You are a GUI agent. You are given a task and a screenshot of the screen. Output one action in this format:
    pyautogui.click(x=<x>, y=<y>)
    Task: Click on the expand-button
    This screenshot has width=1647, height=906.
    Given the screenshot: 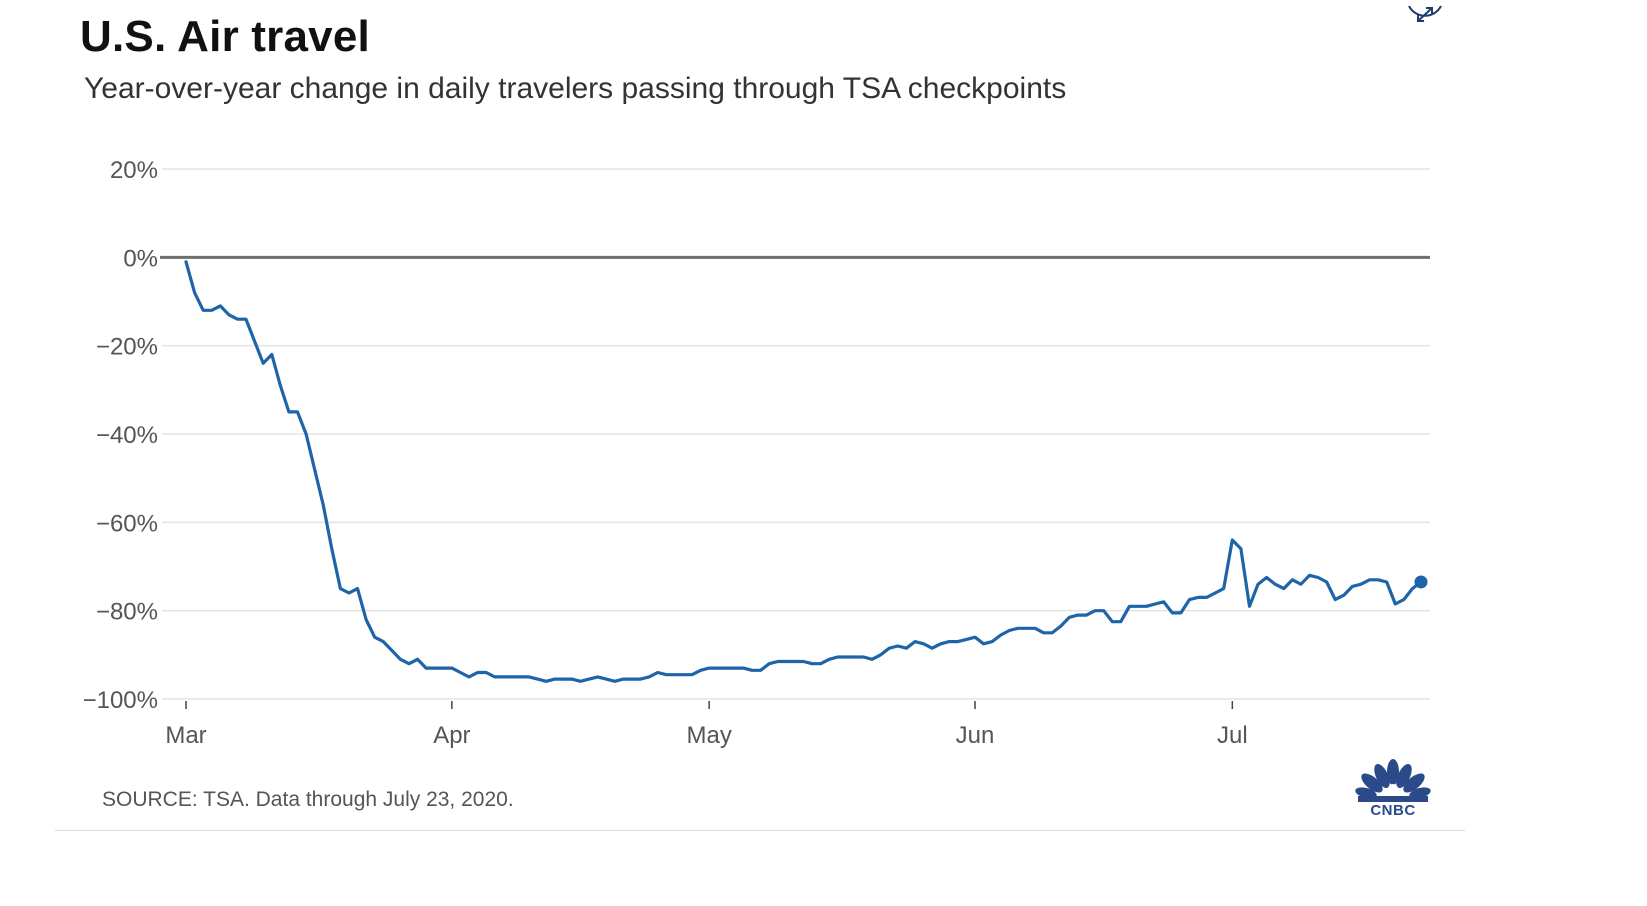 What is the action you would take?
    pyautogui.click(x=1425, y=16)
    